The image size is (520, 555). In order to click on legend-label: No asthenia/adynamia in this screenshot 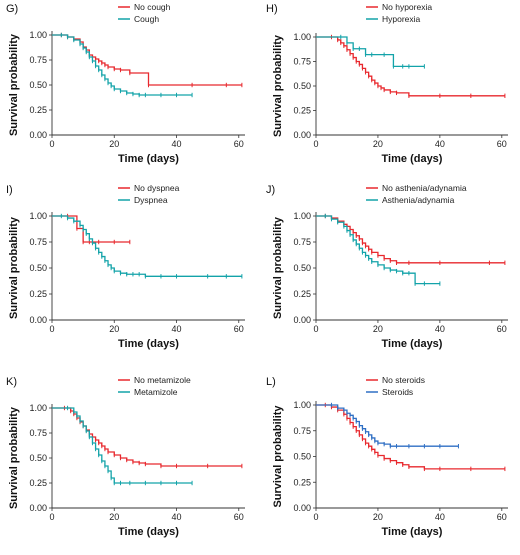, I will do `click(424, 188)`.